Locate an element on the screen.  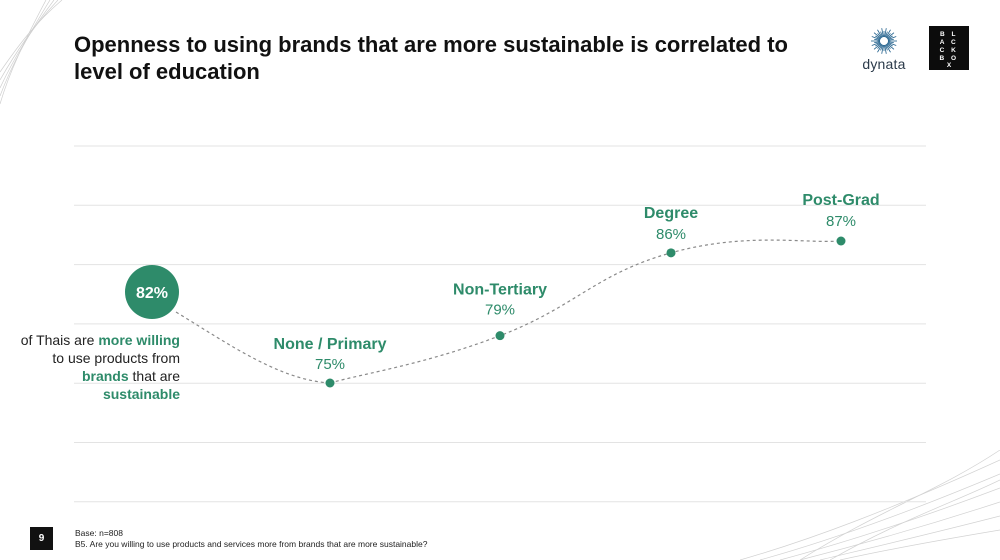
blackbox-line-3: C K is located at coordinates (949, 50).